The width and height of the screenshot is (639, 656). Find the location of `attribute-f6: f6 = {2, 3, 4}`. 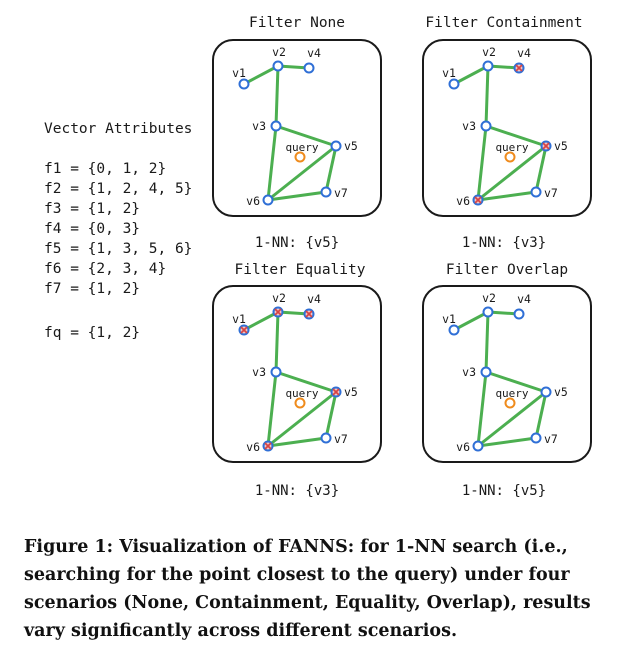

attribute-f6: f6 = {2, 3, 4} is located at coordinates (105, 269).